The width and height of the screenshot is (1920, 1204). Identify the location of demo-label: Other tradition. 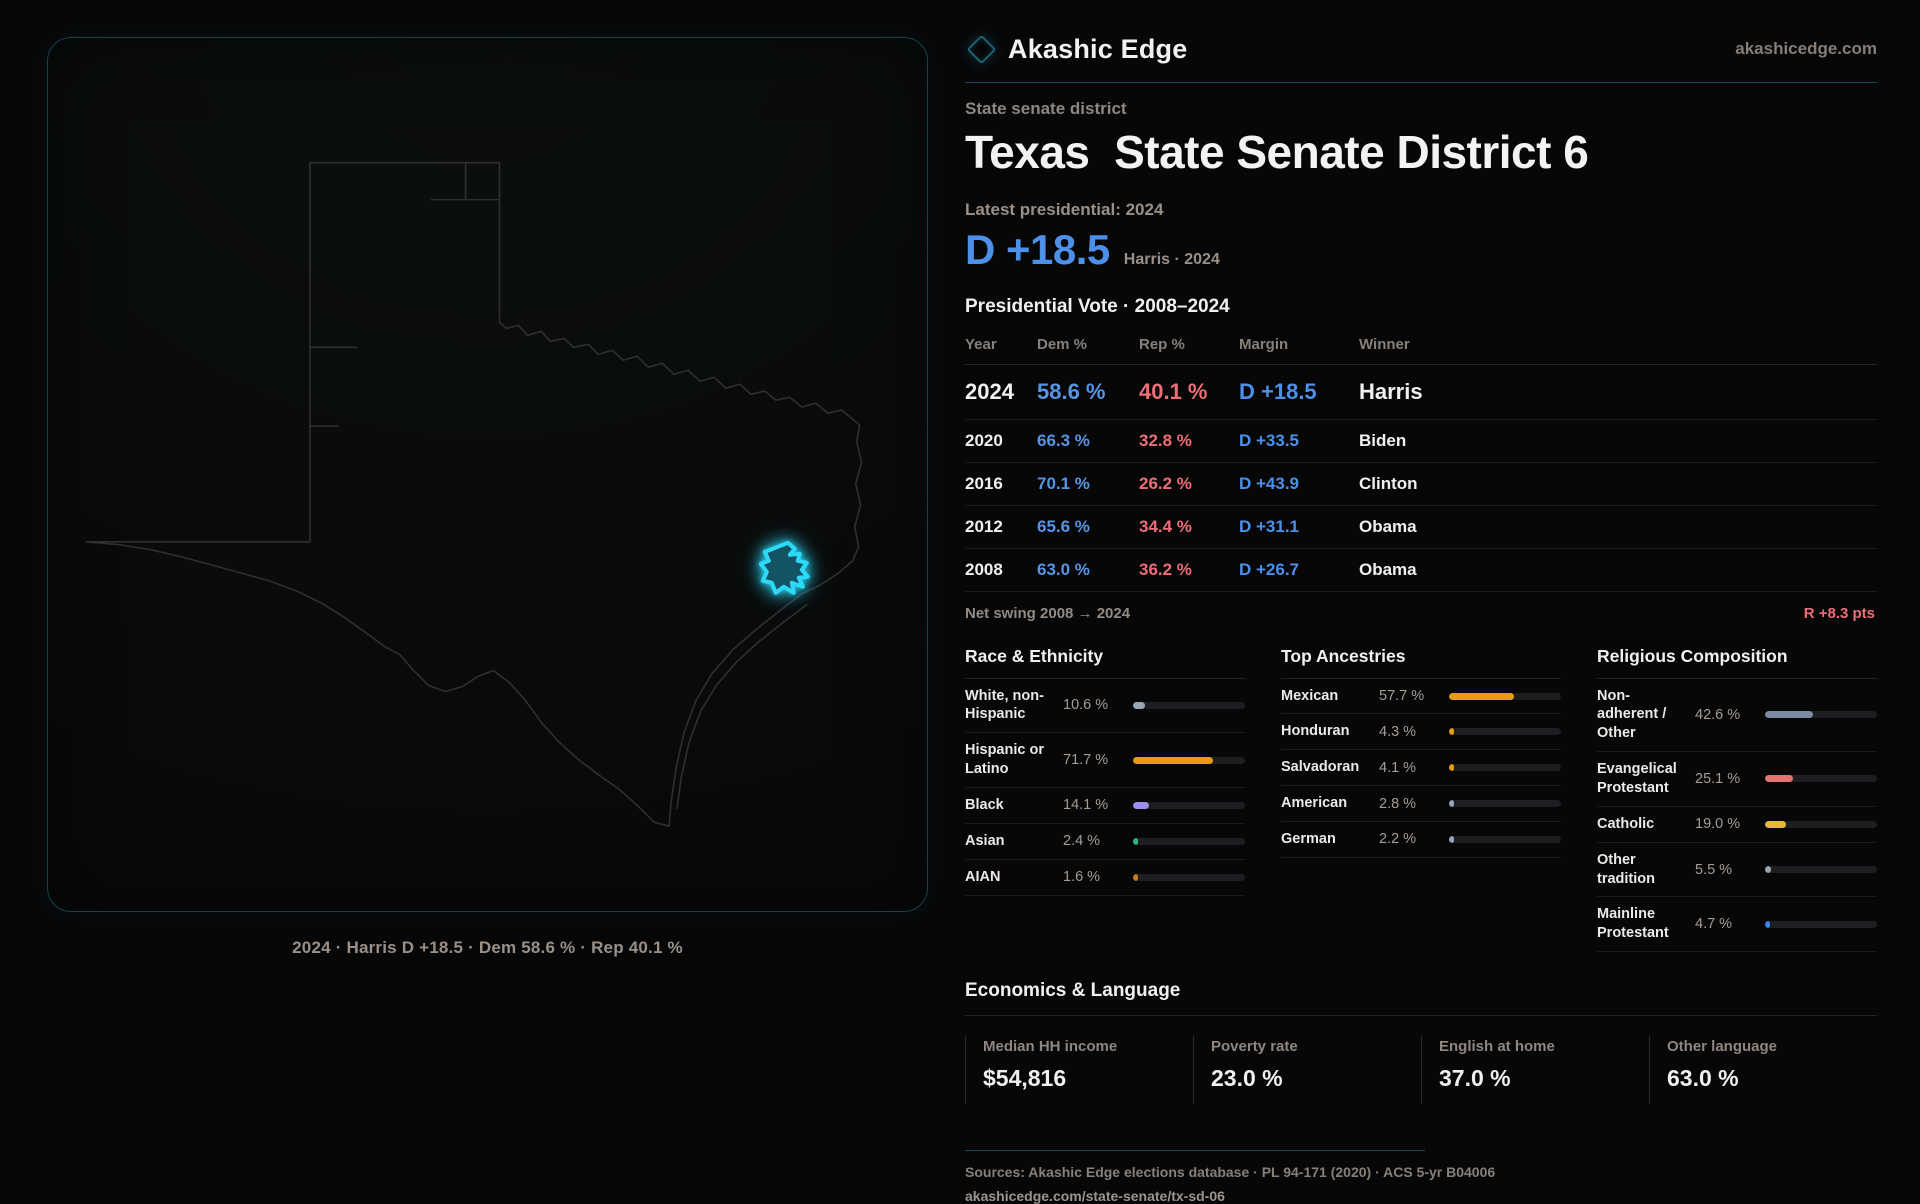
(1626, 869).